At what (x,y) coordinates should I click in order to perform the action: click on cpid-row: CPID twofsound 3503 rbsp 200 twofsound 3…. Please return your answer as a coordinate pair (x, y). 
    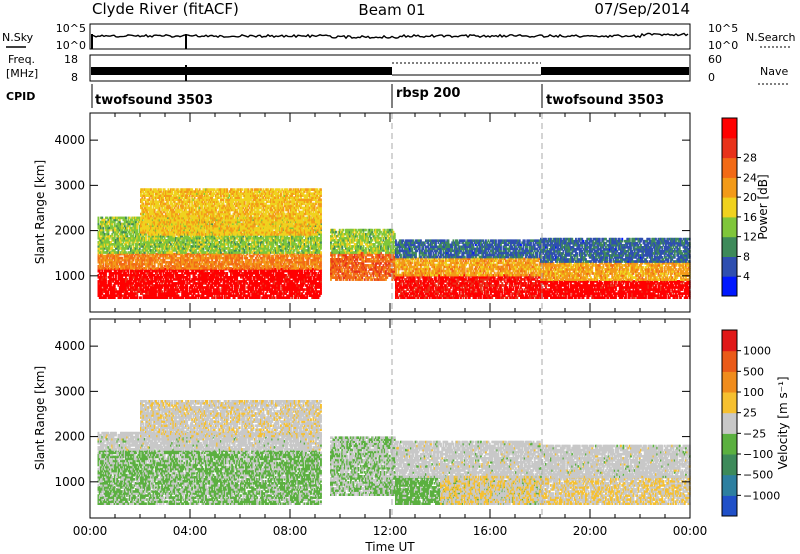
    Looking at the image, I should click on (335, 96).